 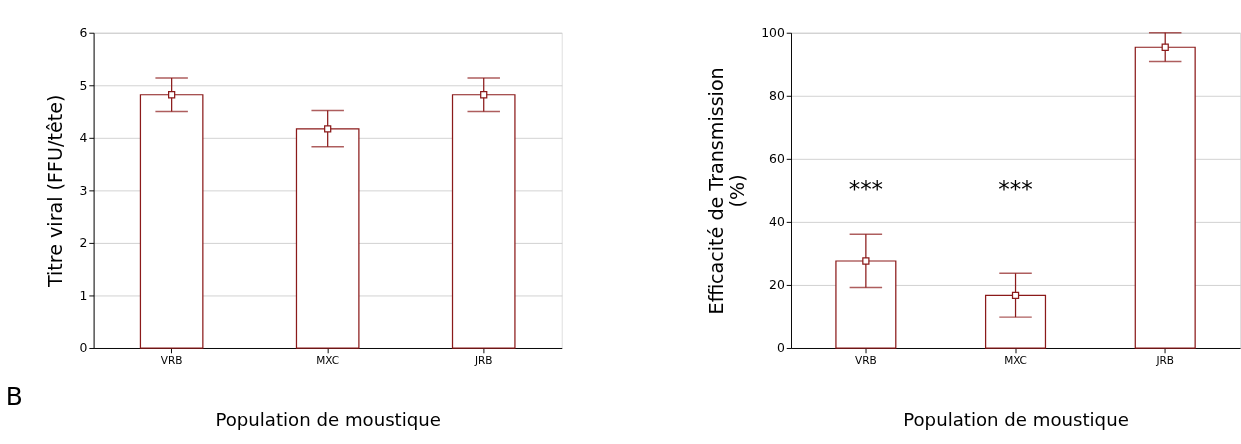 I want to click on y-tick-label: 1, so click(x=83, y=295).